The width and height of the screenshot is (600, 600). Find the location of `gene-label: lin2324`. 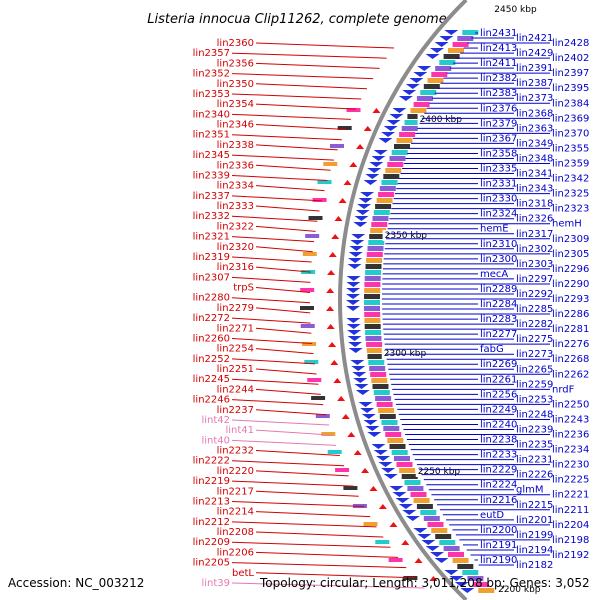

gene-label: lin2324 is located at coordinates (498, 214).